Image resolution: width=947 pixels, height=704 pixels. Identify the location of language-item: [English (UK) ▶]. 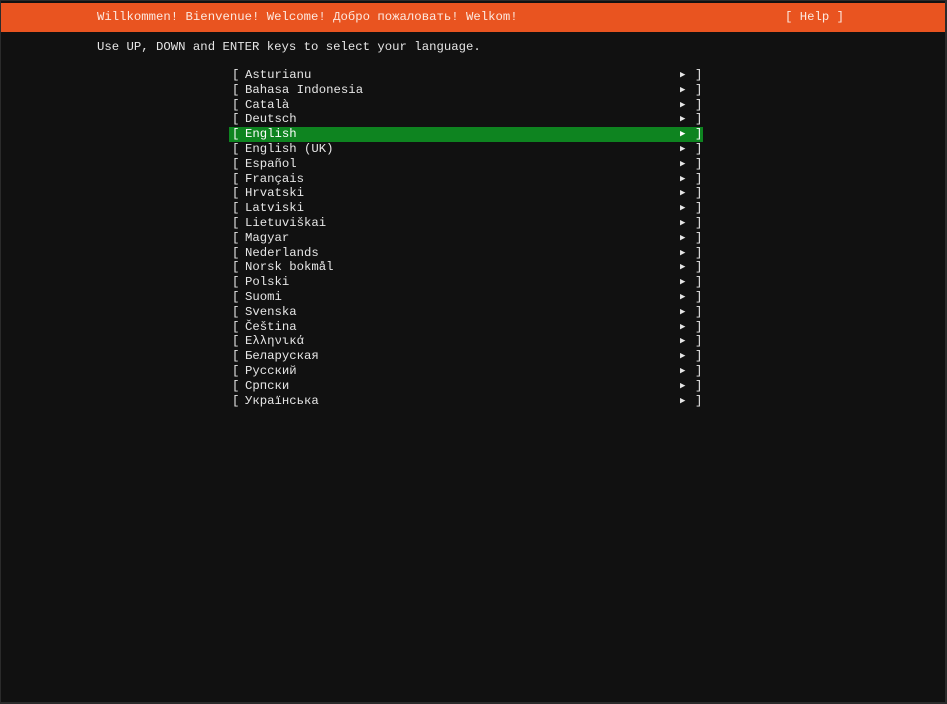
(466, 149).